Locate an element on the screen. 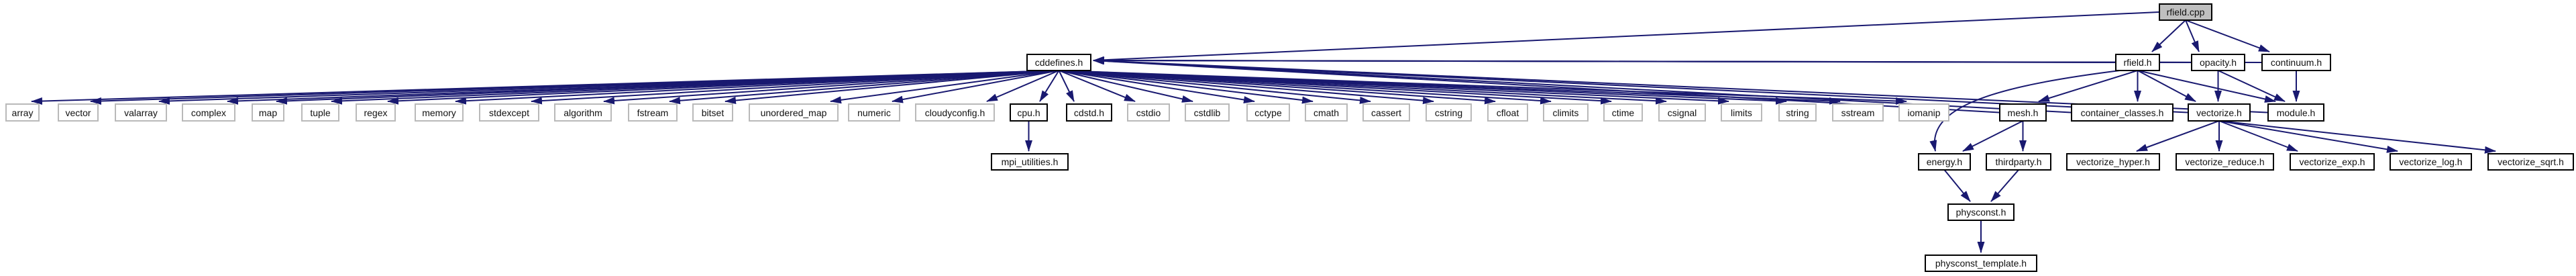 Image resolution: width=2576 pixels, height=276 pixels. graph-node-opacity-h: opacity.h is located at coordinates (2218, 62).